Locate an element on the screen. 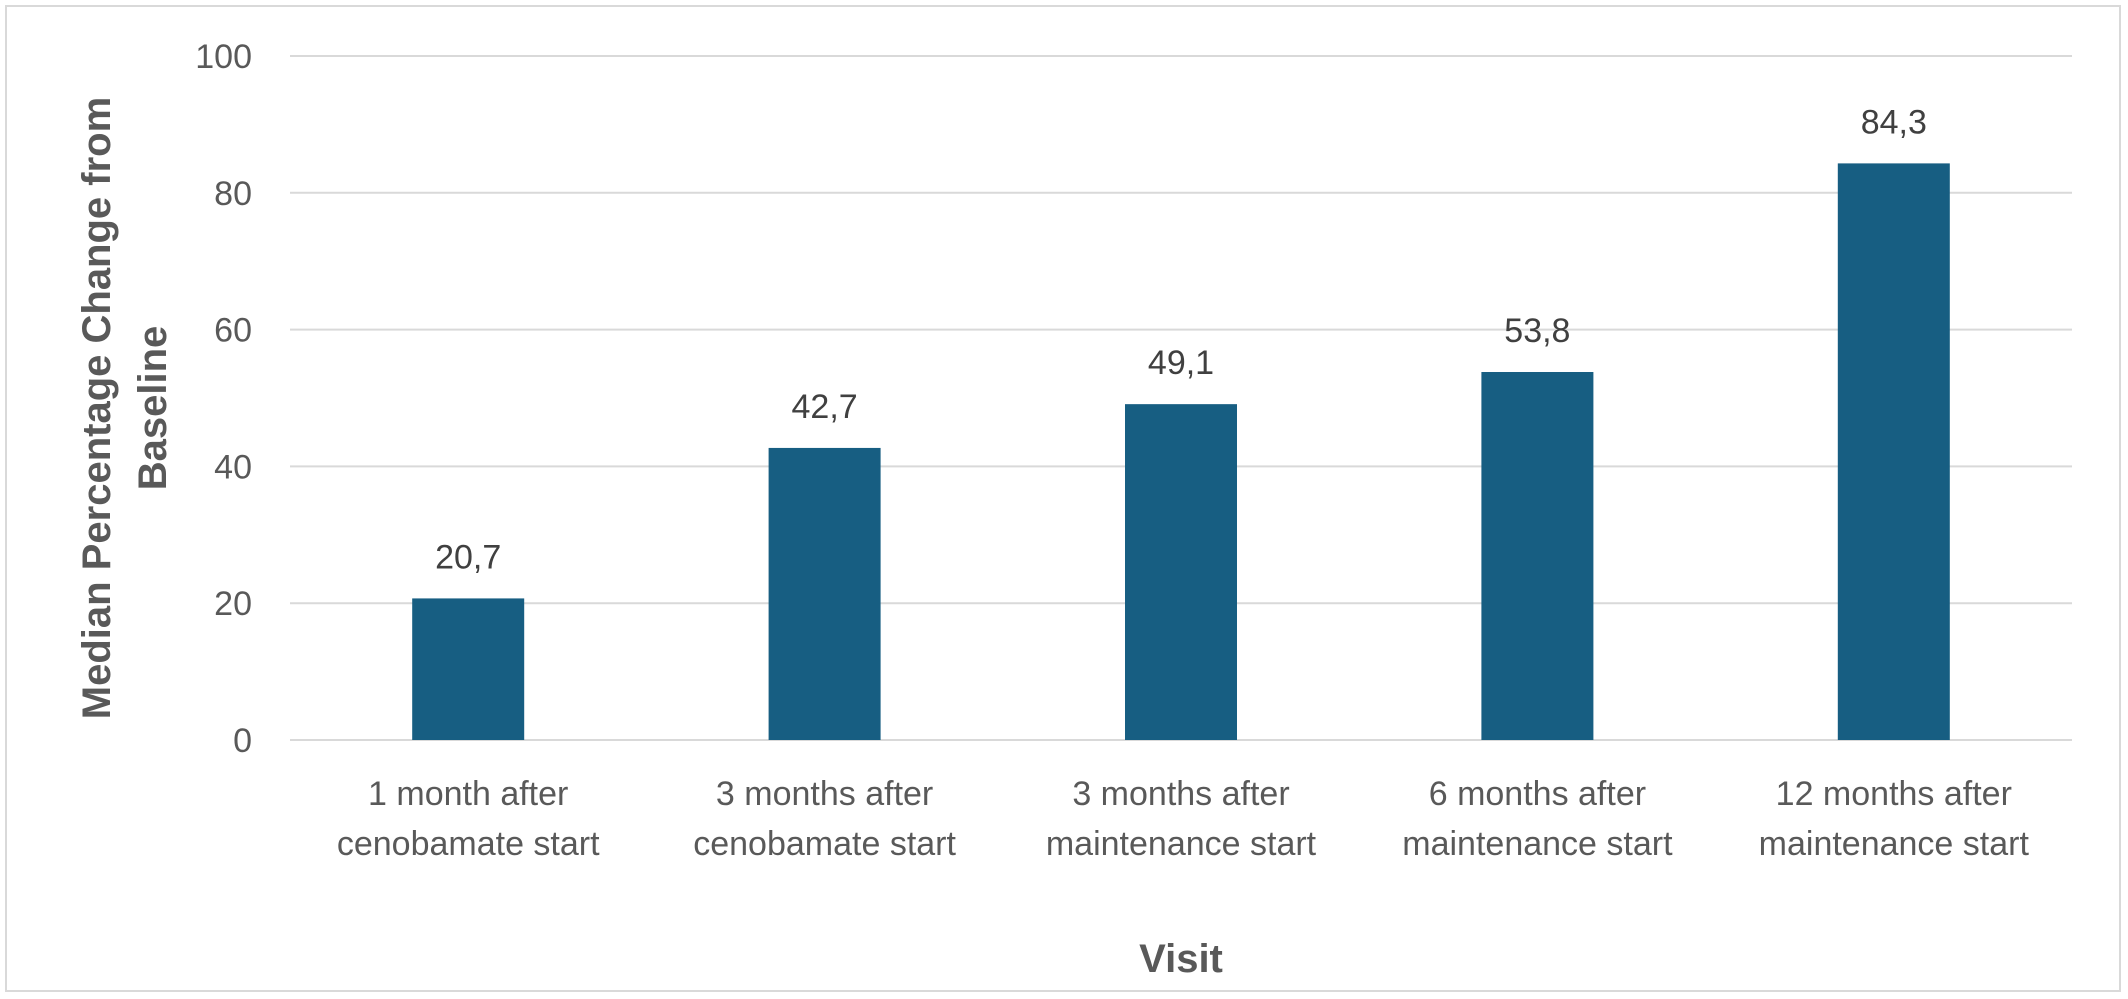 The image size is (2128, 999). y-tick-label: 60 is located at coordinates (233, 331).